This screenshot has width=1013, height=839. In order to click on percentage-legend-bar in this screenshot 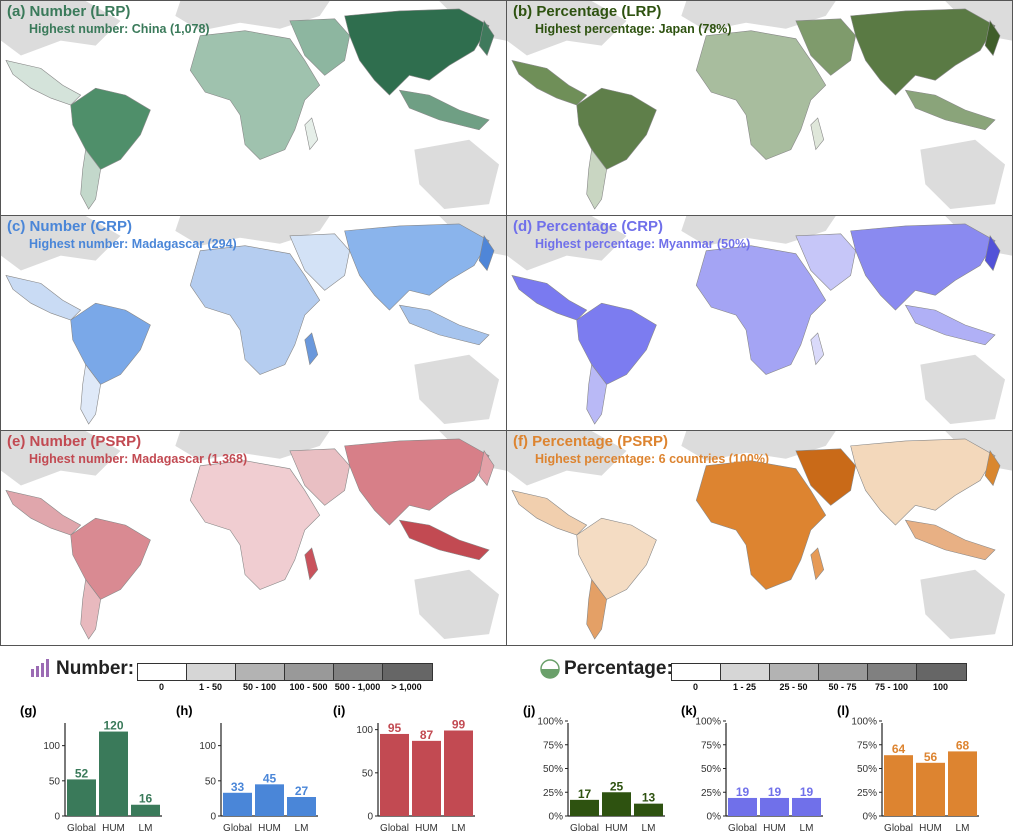, I will do `click(819, 672)`.